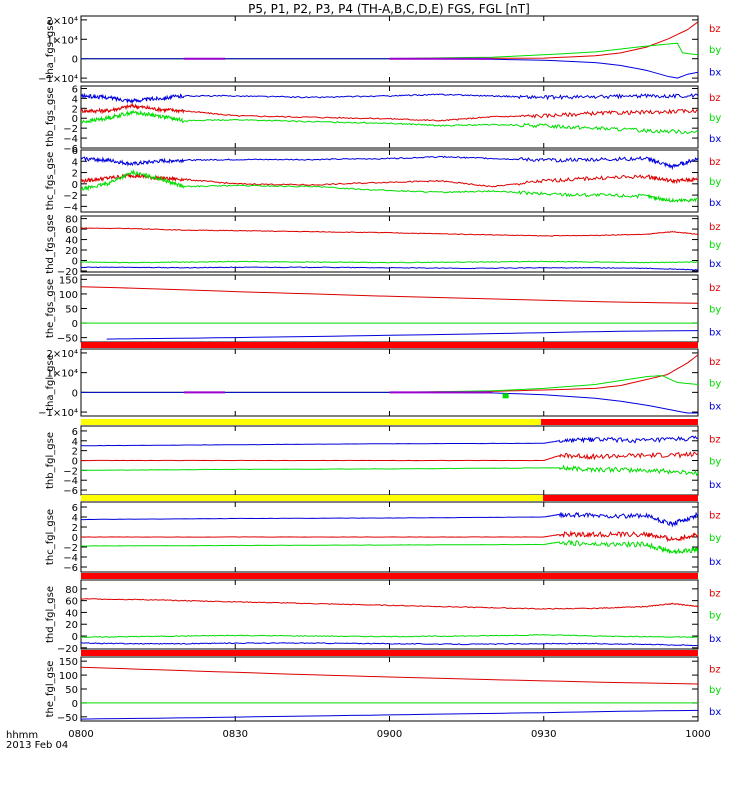 The image size is (750, 800). What do you see at coordinates (50, 243) in the screenshot?
I see `panel-ylabel: thd_fgs_gse` at bounding box center [50, 243].